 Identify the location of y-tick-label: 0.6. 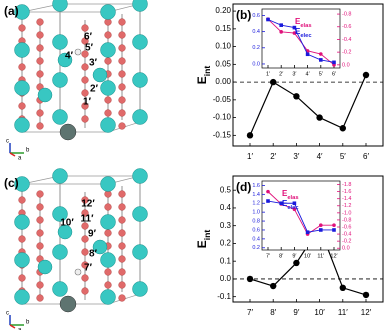
(256, 16).